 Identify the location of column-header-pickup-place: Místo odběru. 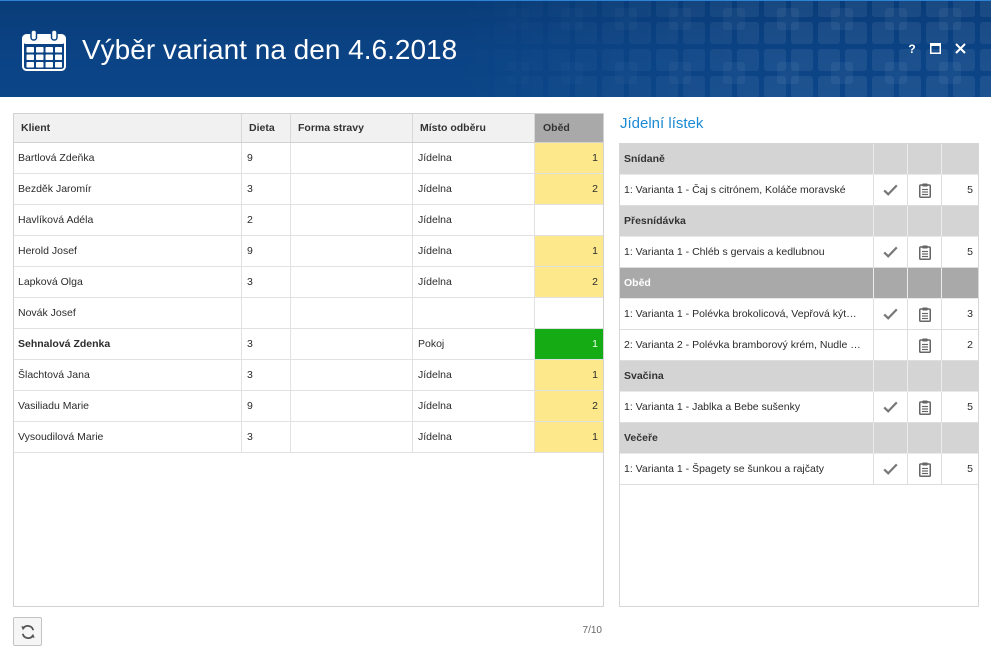
(474, 128).